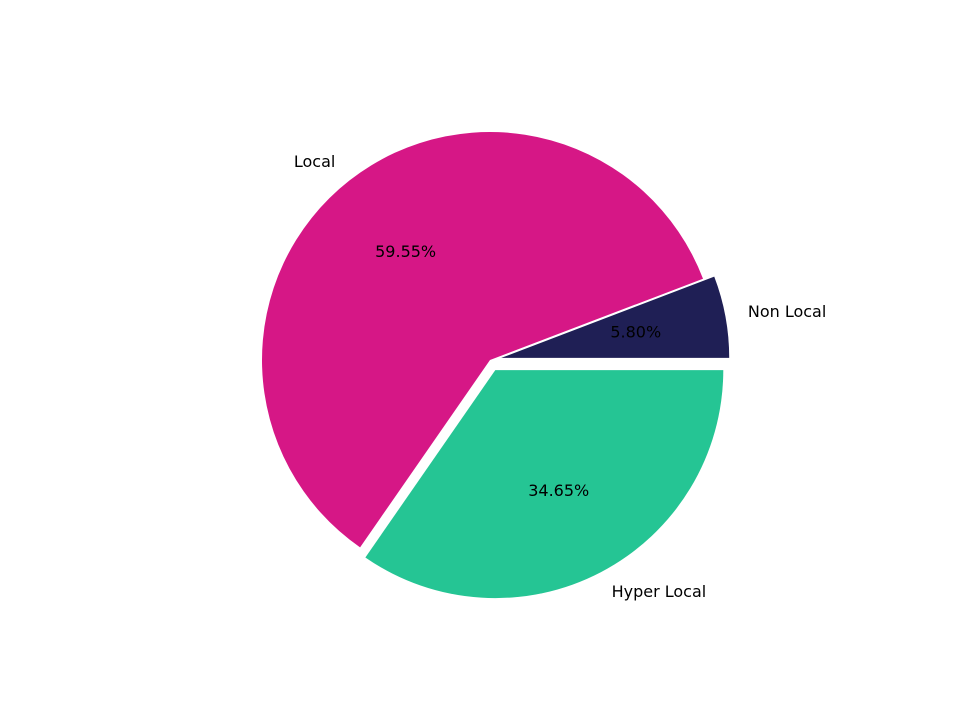 The image size is (960, 720). I want to click on slice-label-local: Local, so click(314, 161).